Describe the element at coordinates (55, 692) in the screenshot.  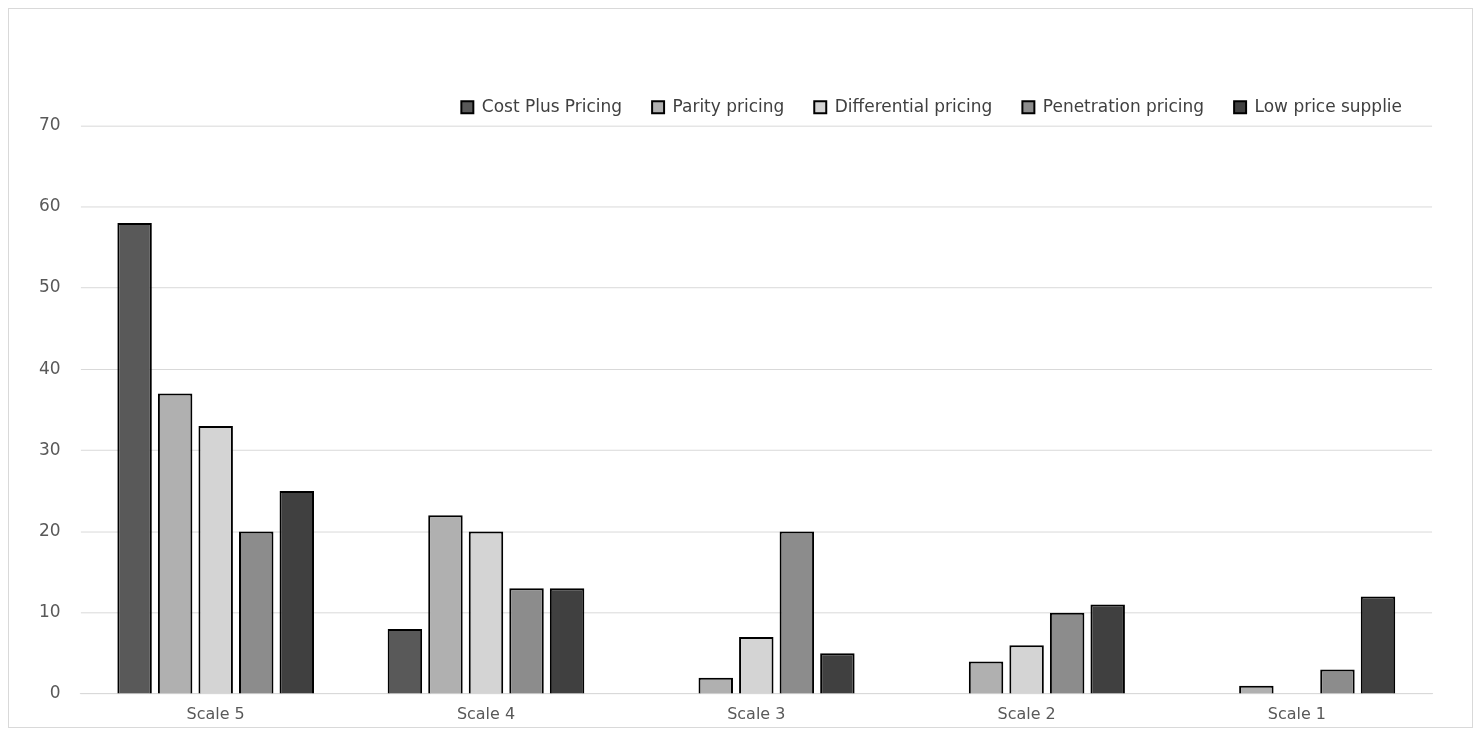
I see `y-tick-label: 0` at that location.